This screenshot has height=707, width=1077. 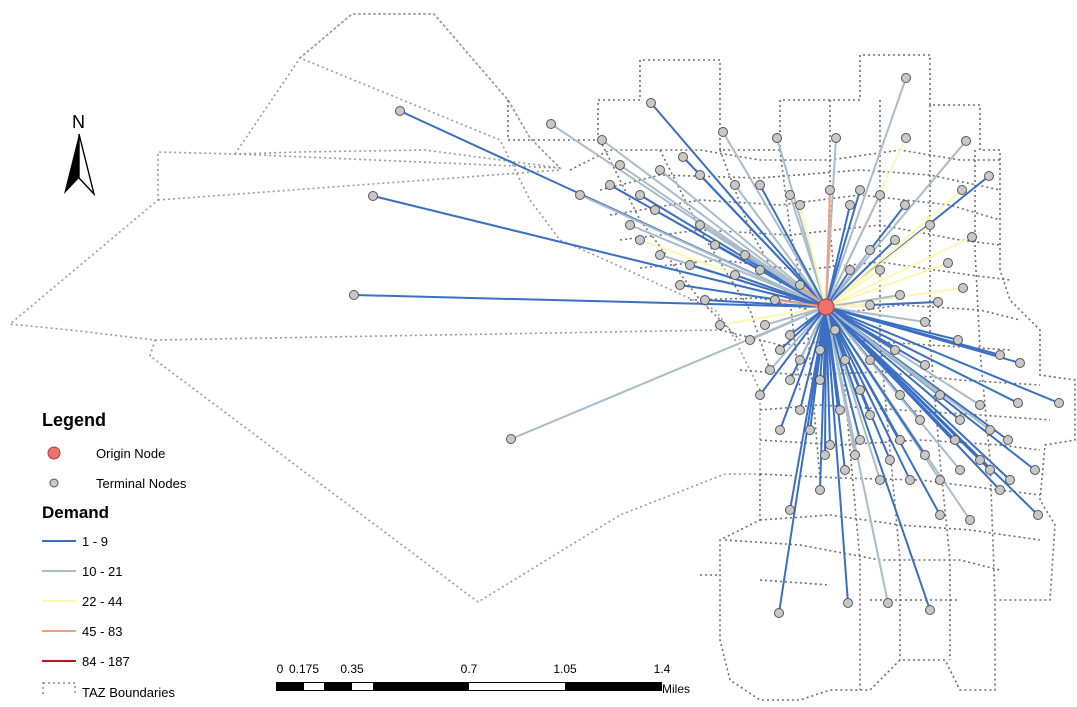 I want to click on taz-divider, so click(x=359, y=185).